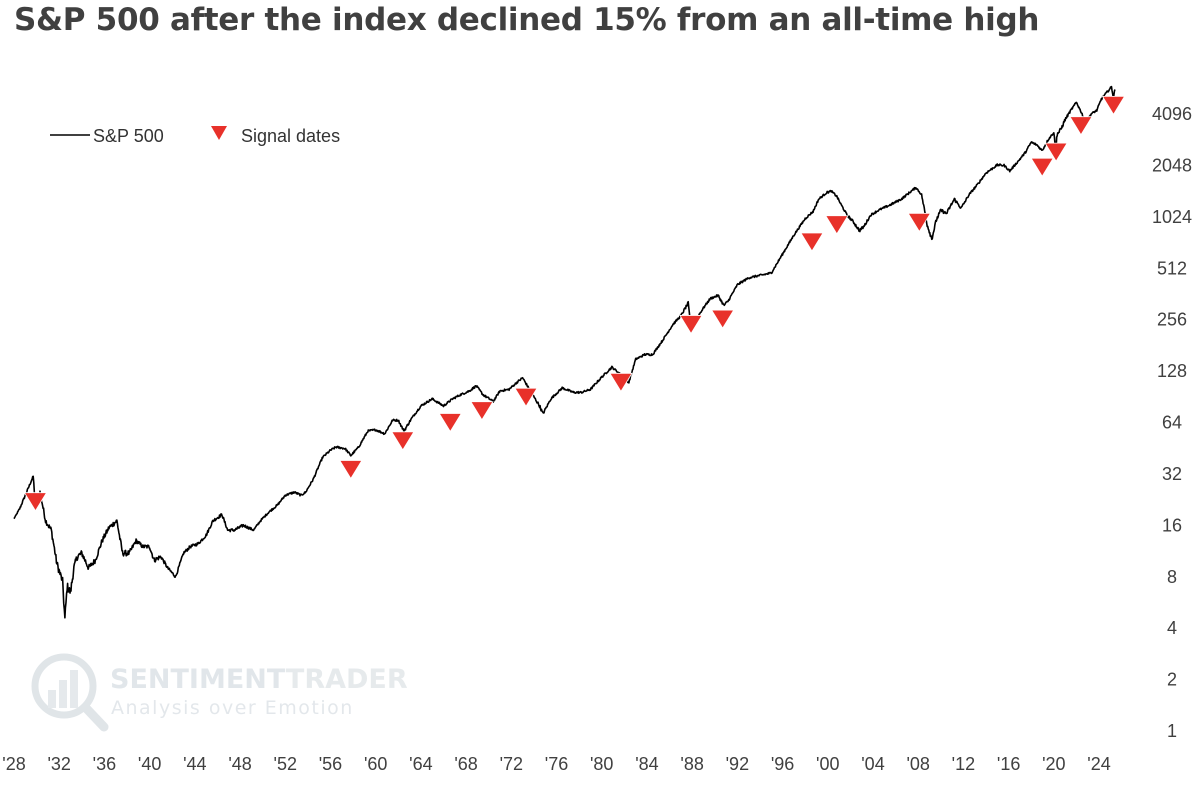  Describe the element at coordinates (827, 764) in the screenshot. I see `x-tick-label: '00` at that location.